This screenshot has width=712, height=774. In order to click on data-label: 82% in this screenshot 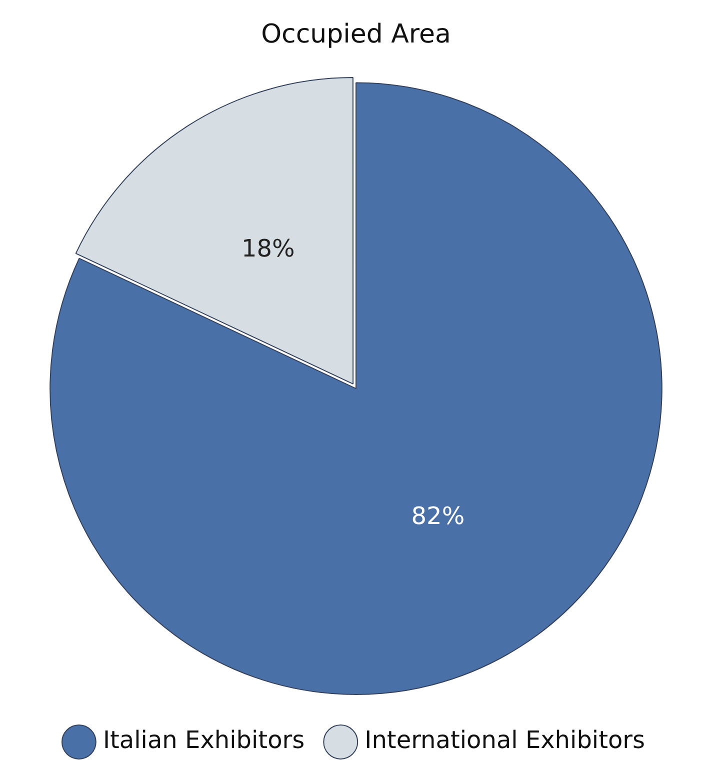, I will do `click(438, 516)`.